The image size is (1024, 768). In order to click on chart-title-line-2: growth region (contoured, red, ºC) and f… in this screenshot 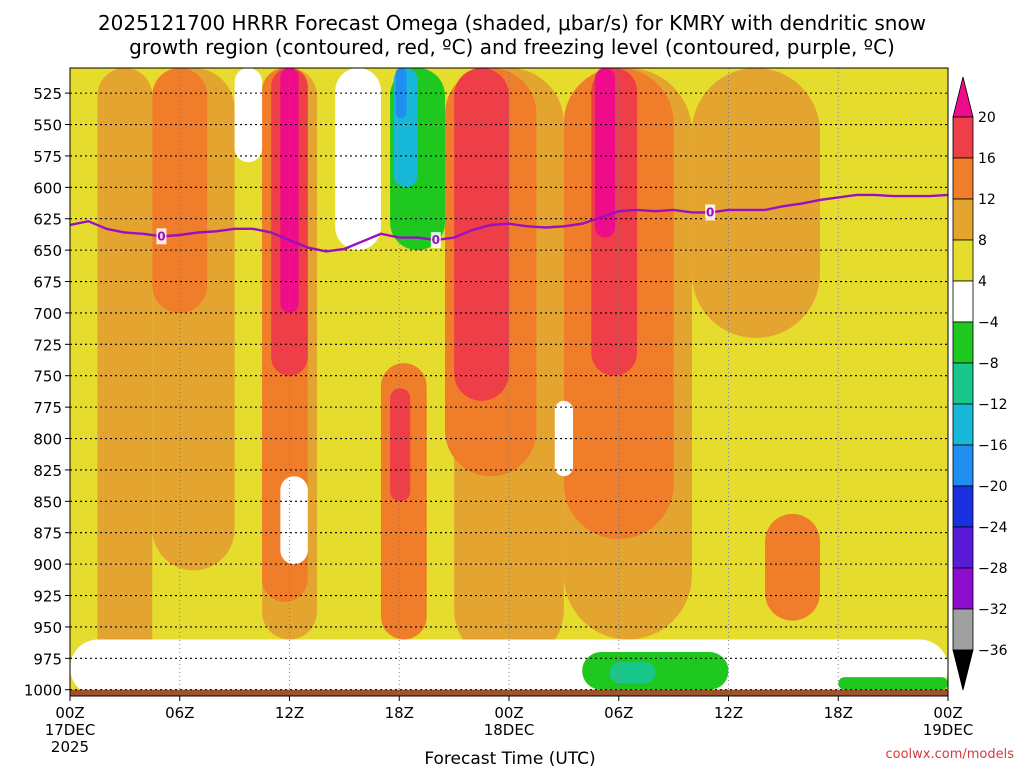, I will do `click(512, 47)`.